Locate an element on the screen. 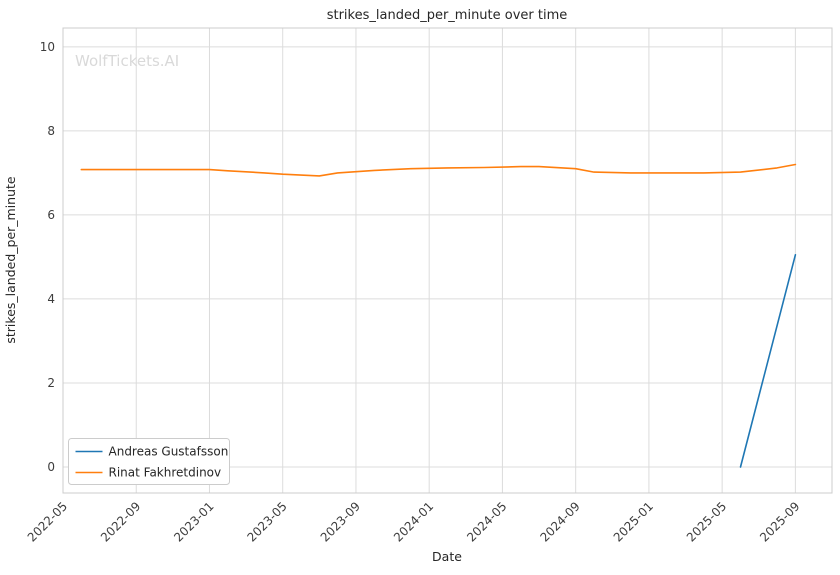 The height and width of the screenshot is (575, 840). legend-label: Rinat Fakhretdinov is located at coordinates (165, 473).